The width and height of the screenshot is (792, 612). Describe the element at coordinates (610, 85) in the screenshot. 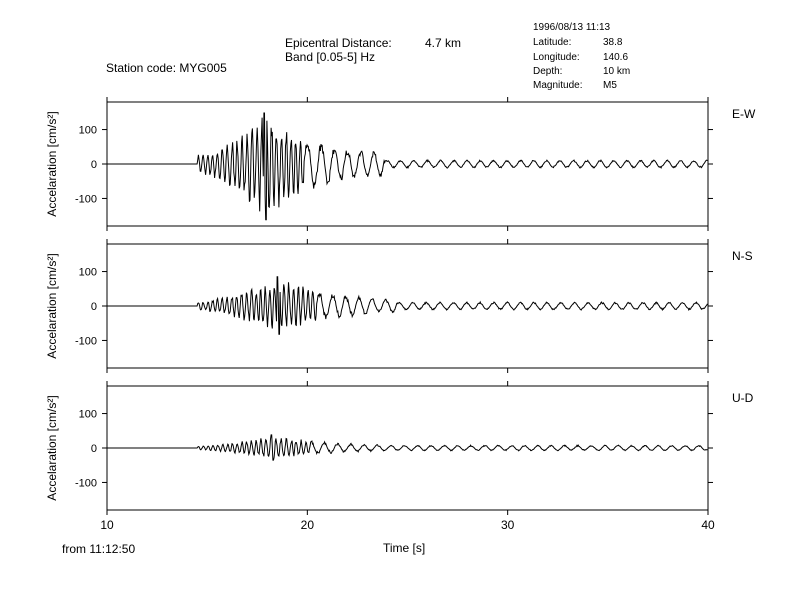

I see `magnitude-value: M5` at that location.